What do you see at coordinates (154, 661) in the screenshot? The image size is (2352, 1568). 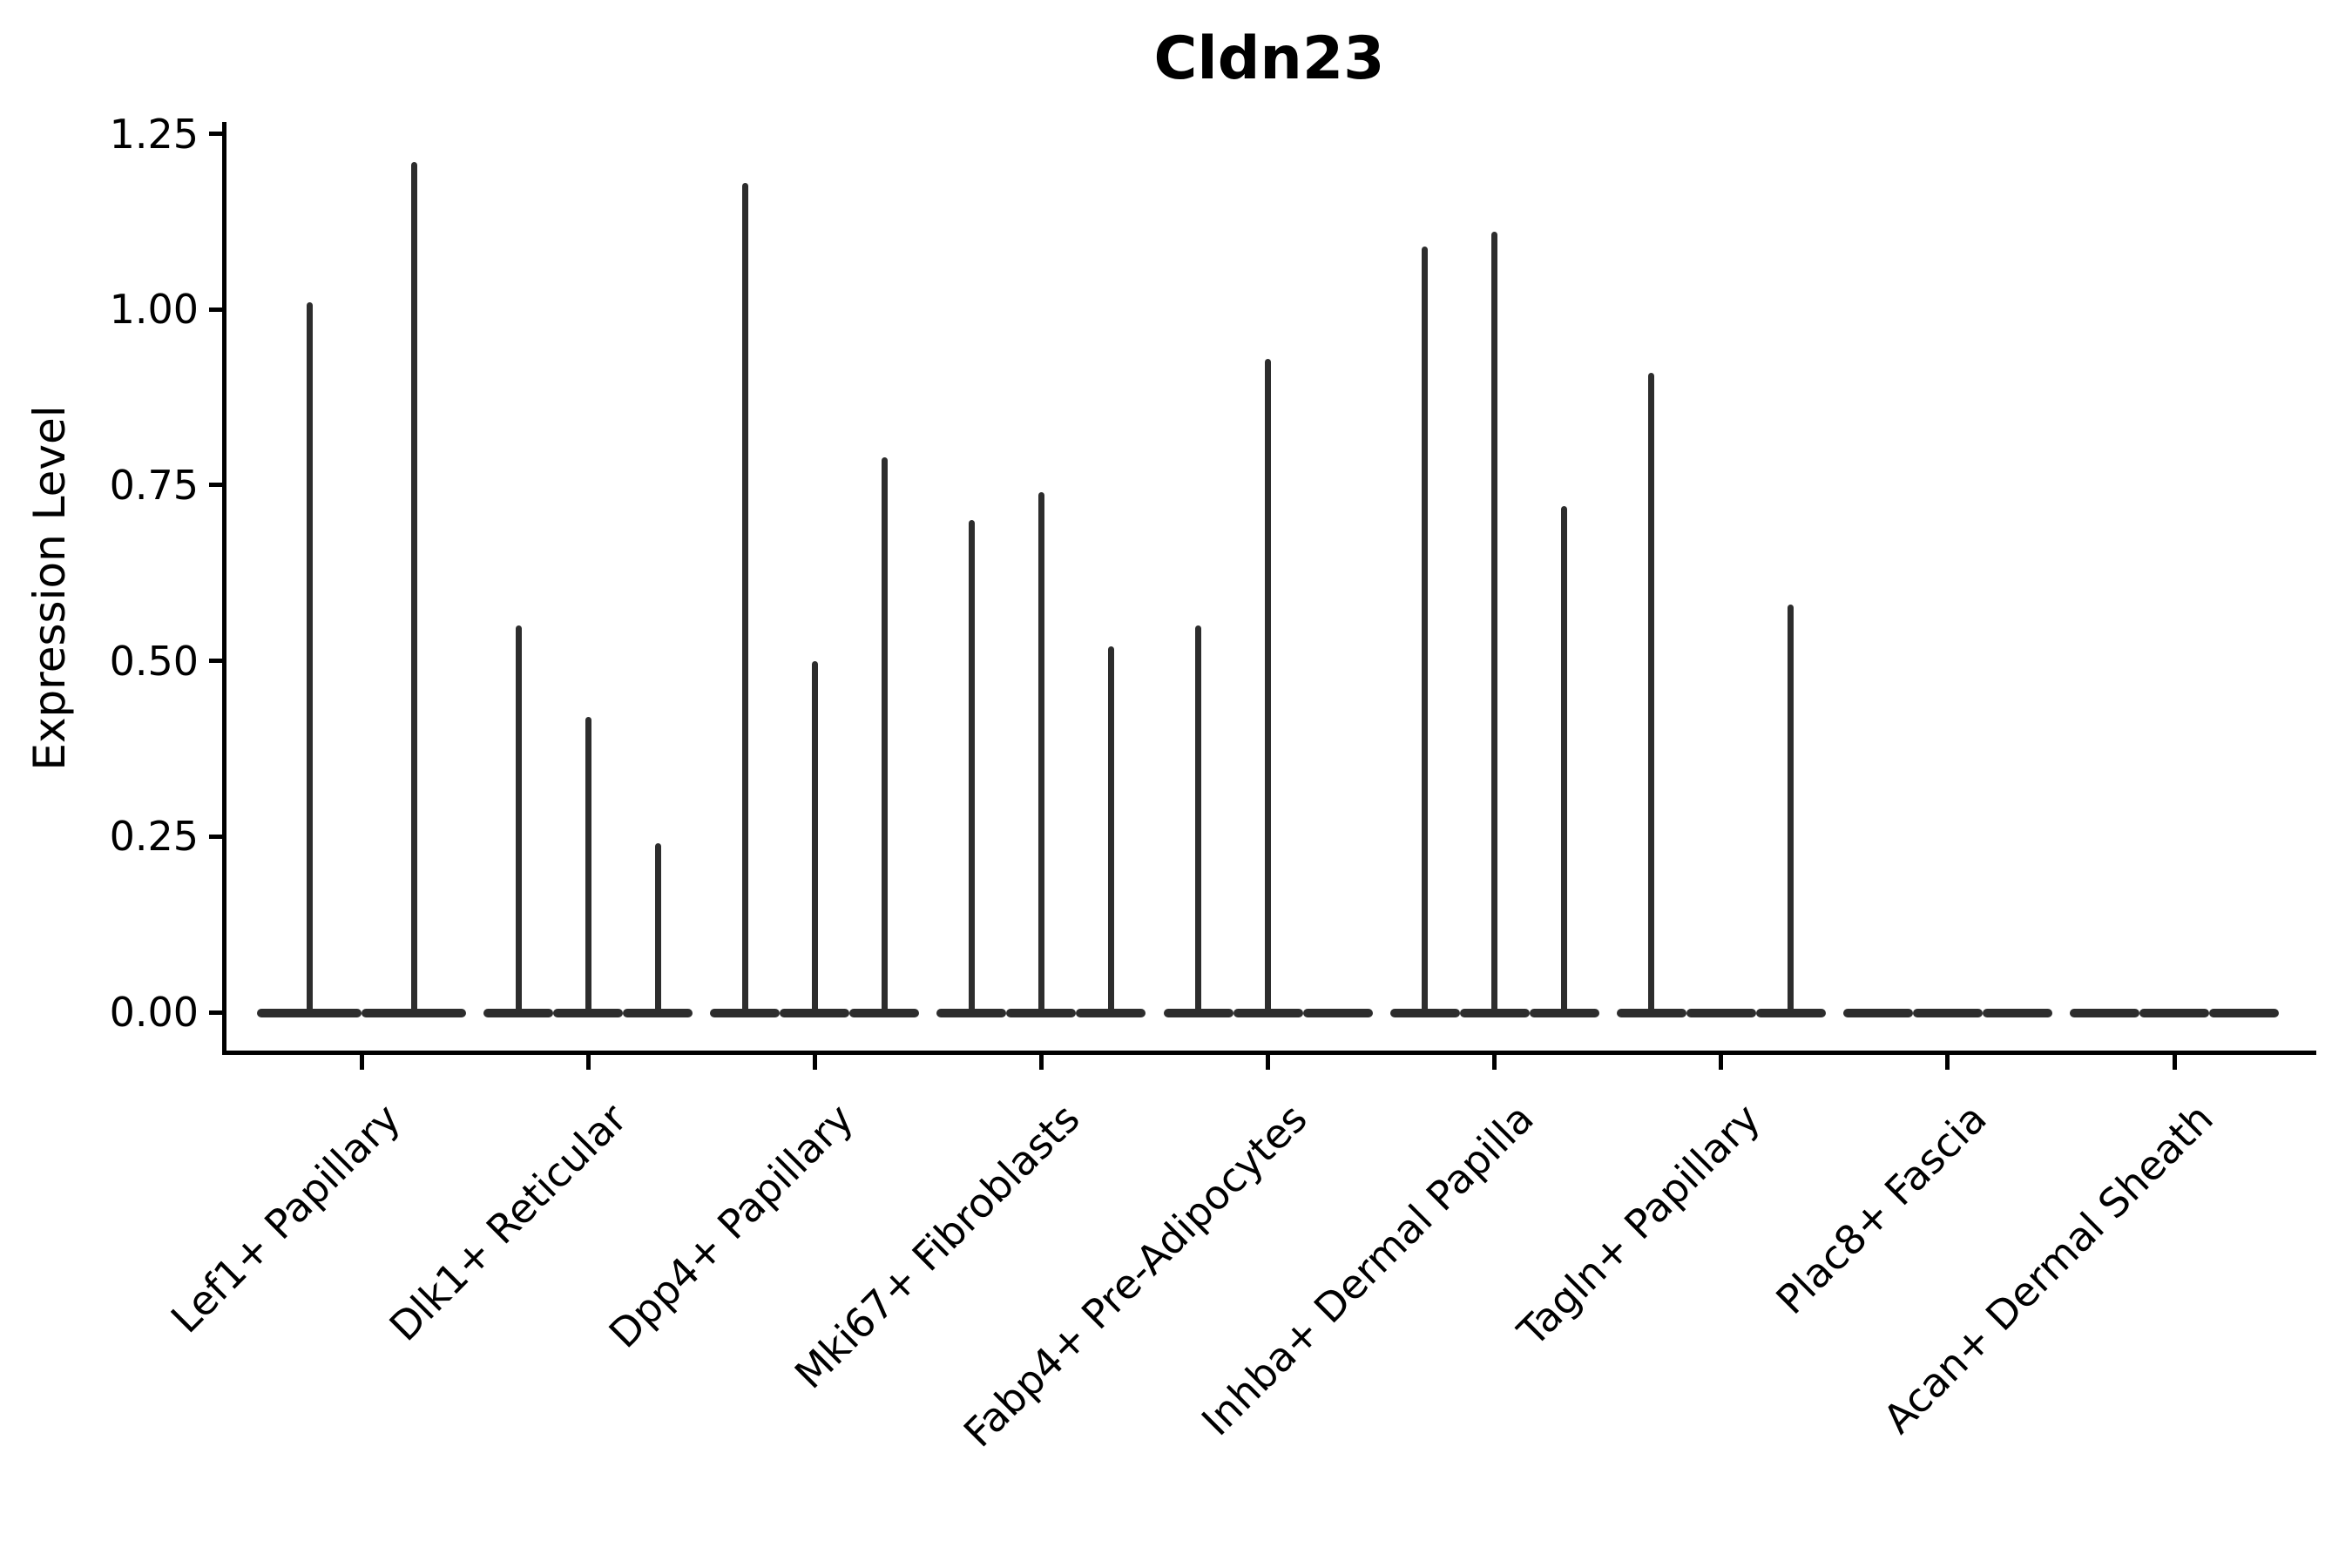 I see `y-tick-label: 0.50` at bounding box center [154, 661].